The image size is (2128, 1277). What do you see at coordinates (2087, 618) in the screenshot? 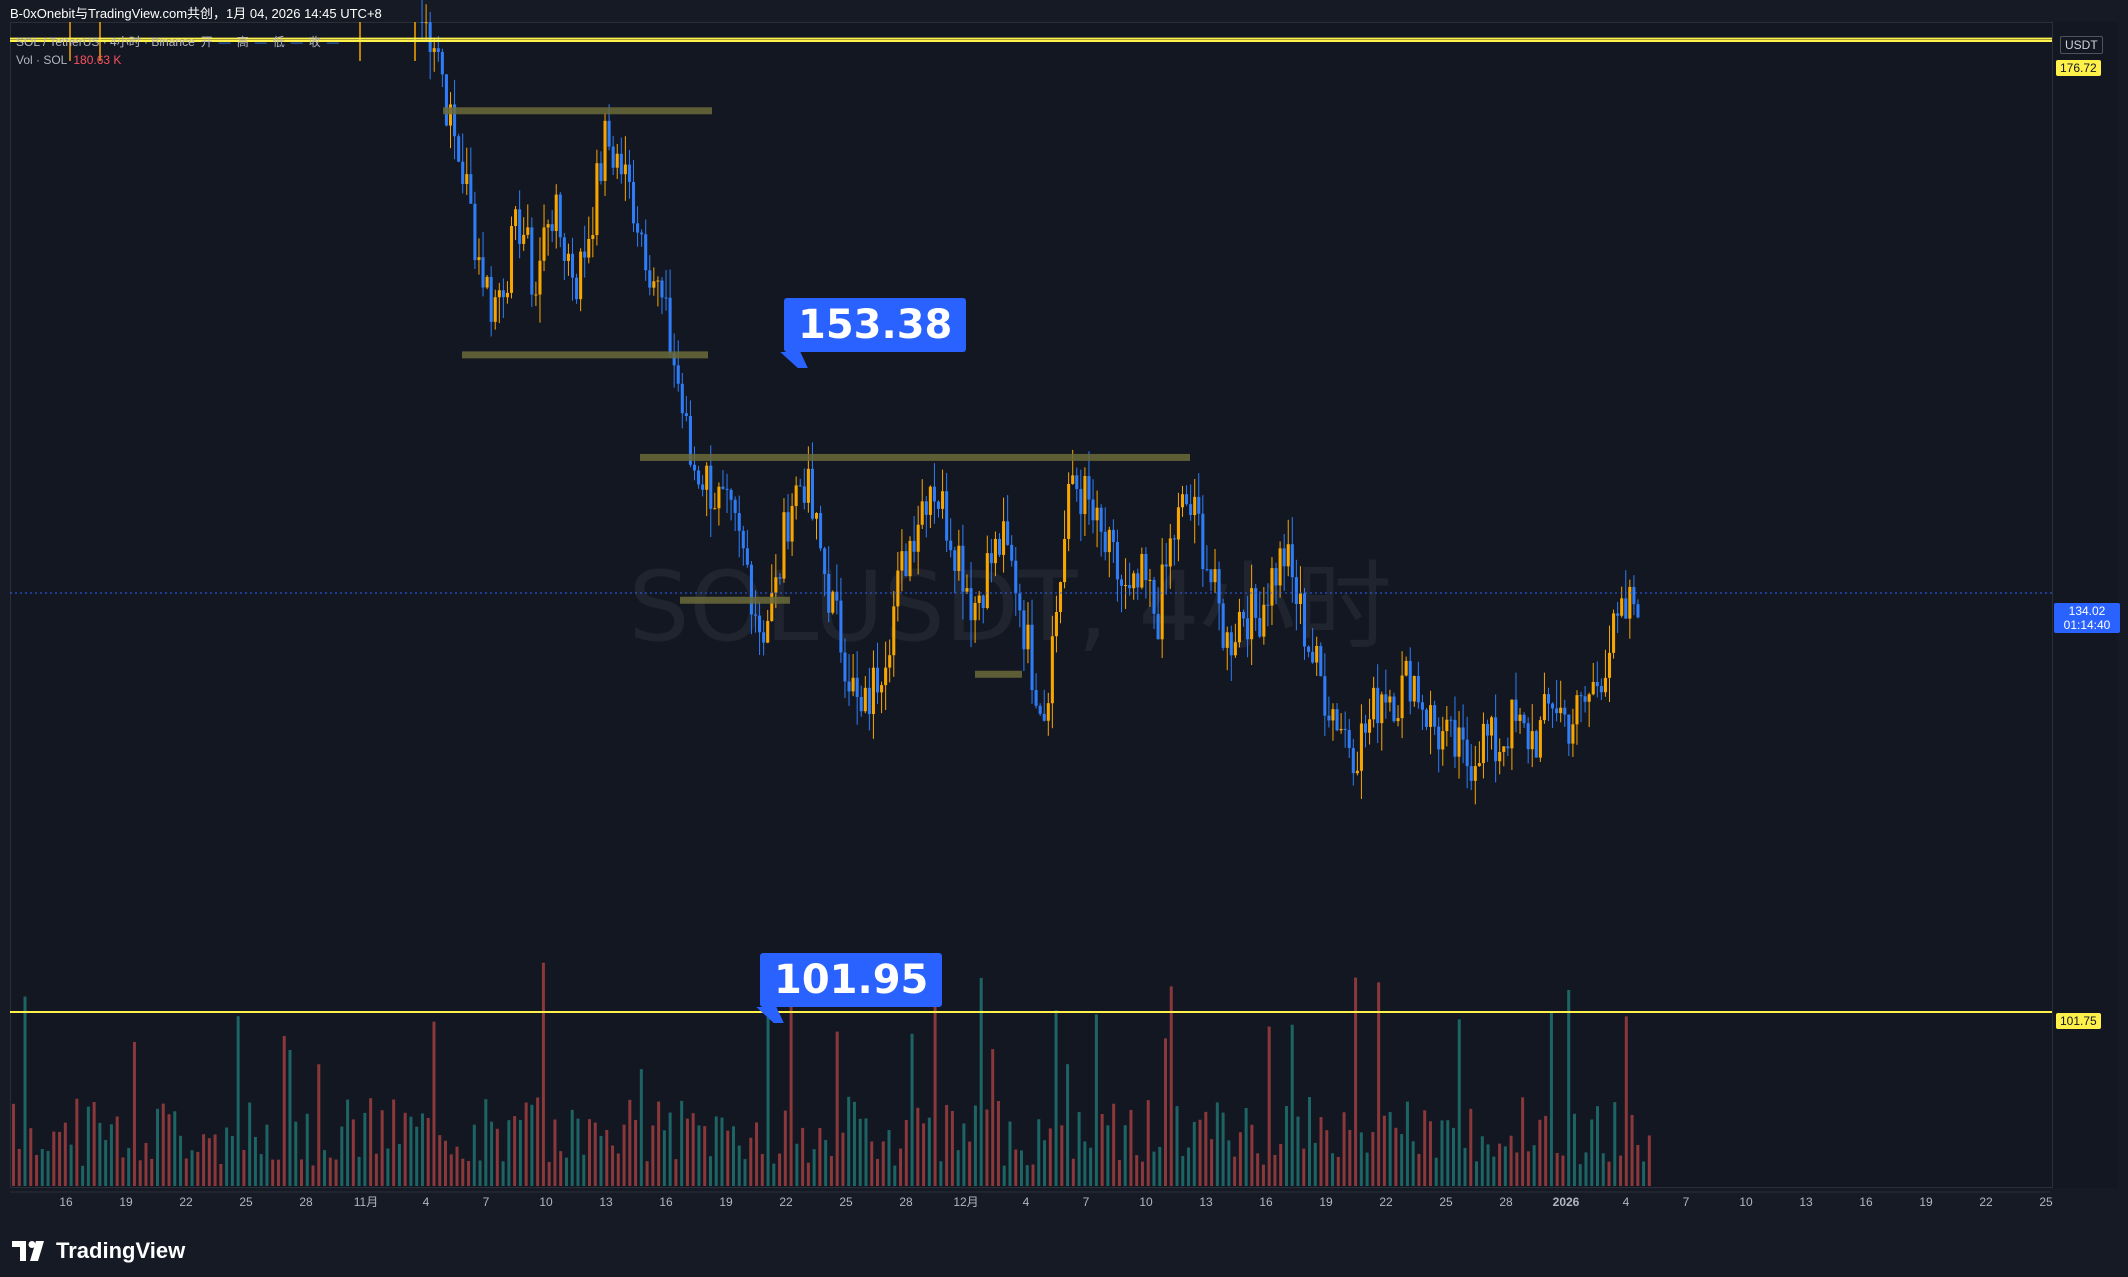
I see `last-price-tag: 134.02 01:14:40` at bounding box center [2087, 618].